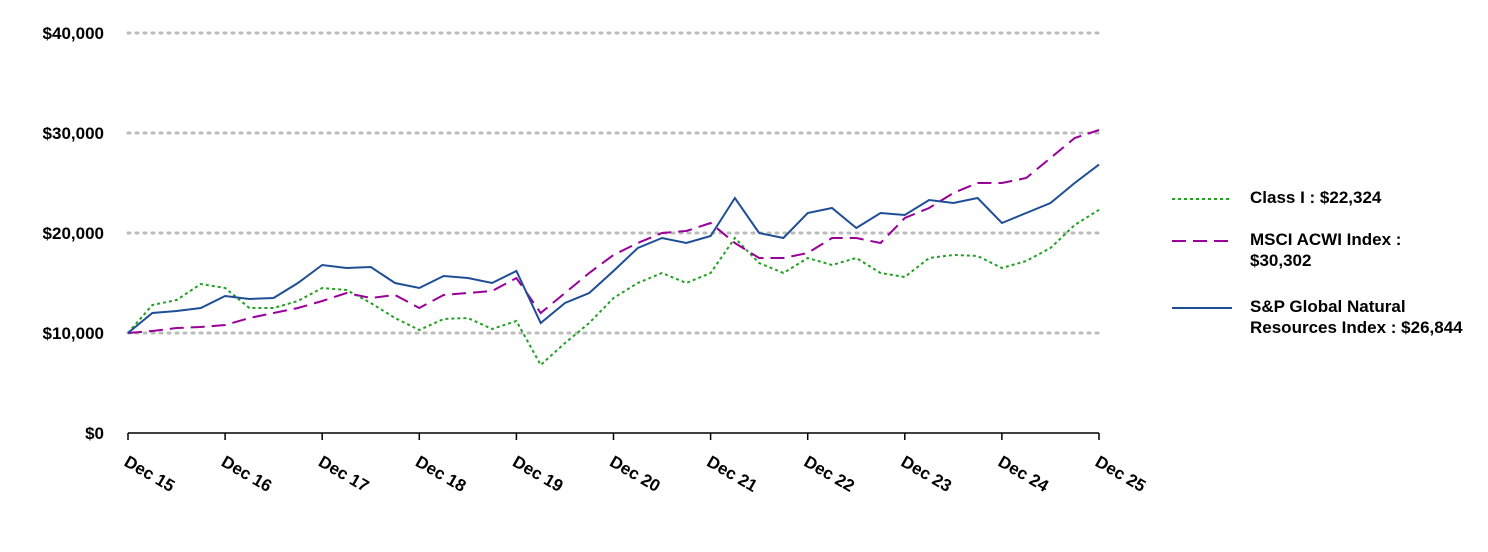  Describe the element at coordinates (1023, 474) in the screenshot. I see `x-tick-label: Dec 24` at that location.